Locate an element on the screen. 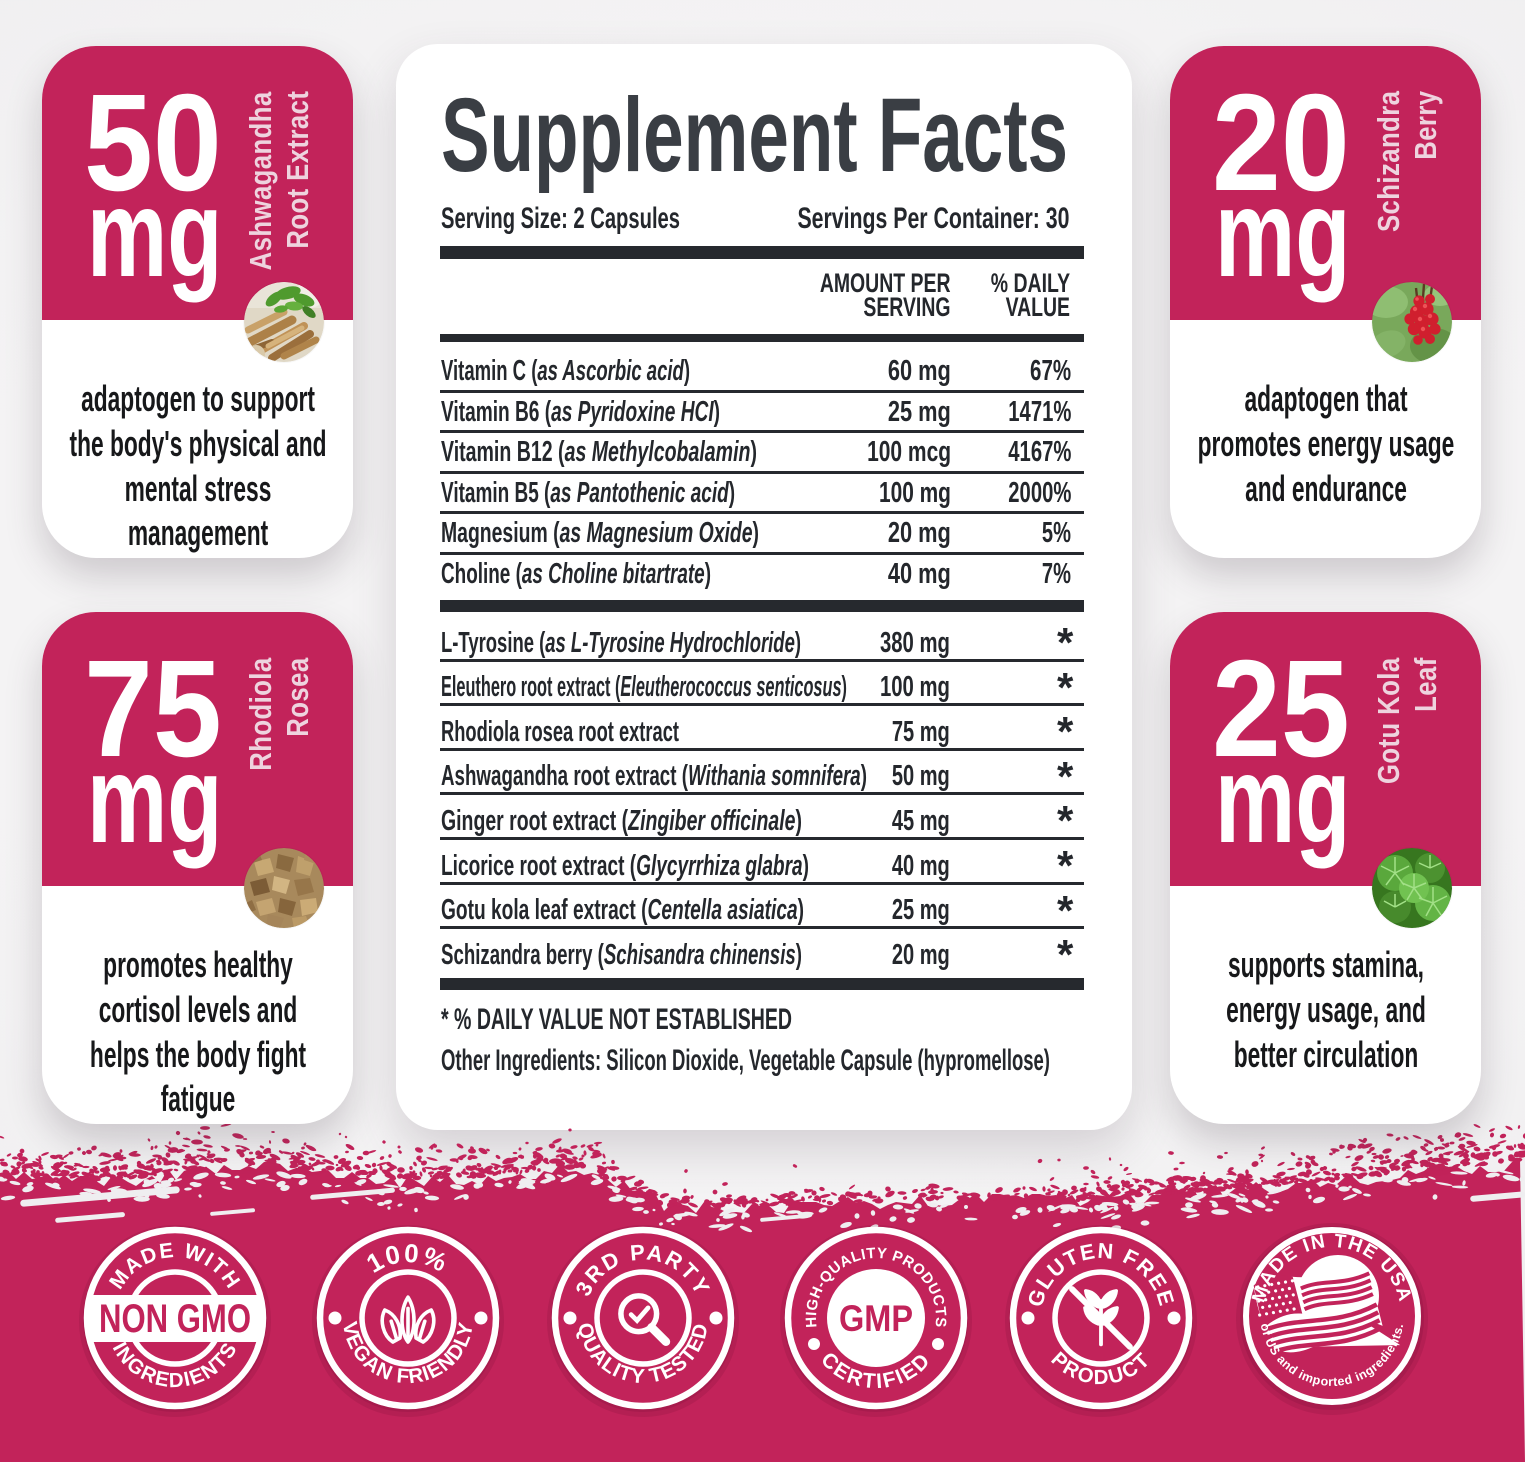  svg-text: GMP is located at coordinates (876, 1318).